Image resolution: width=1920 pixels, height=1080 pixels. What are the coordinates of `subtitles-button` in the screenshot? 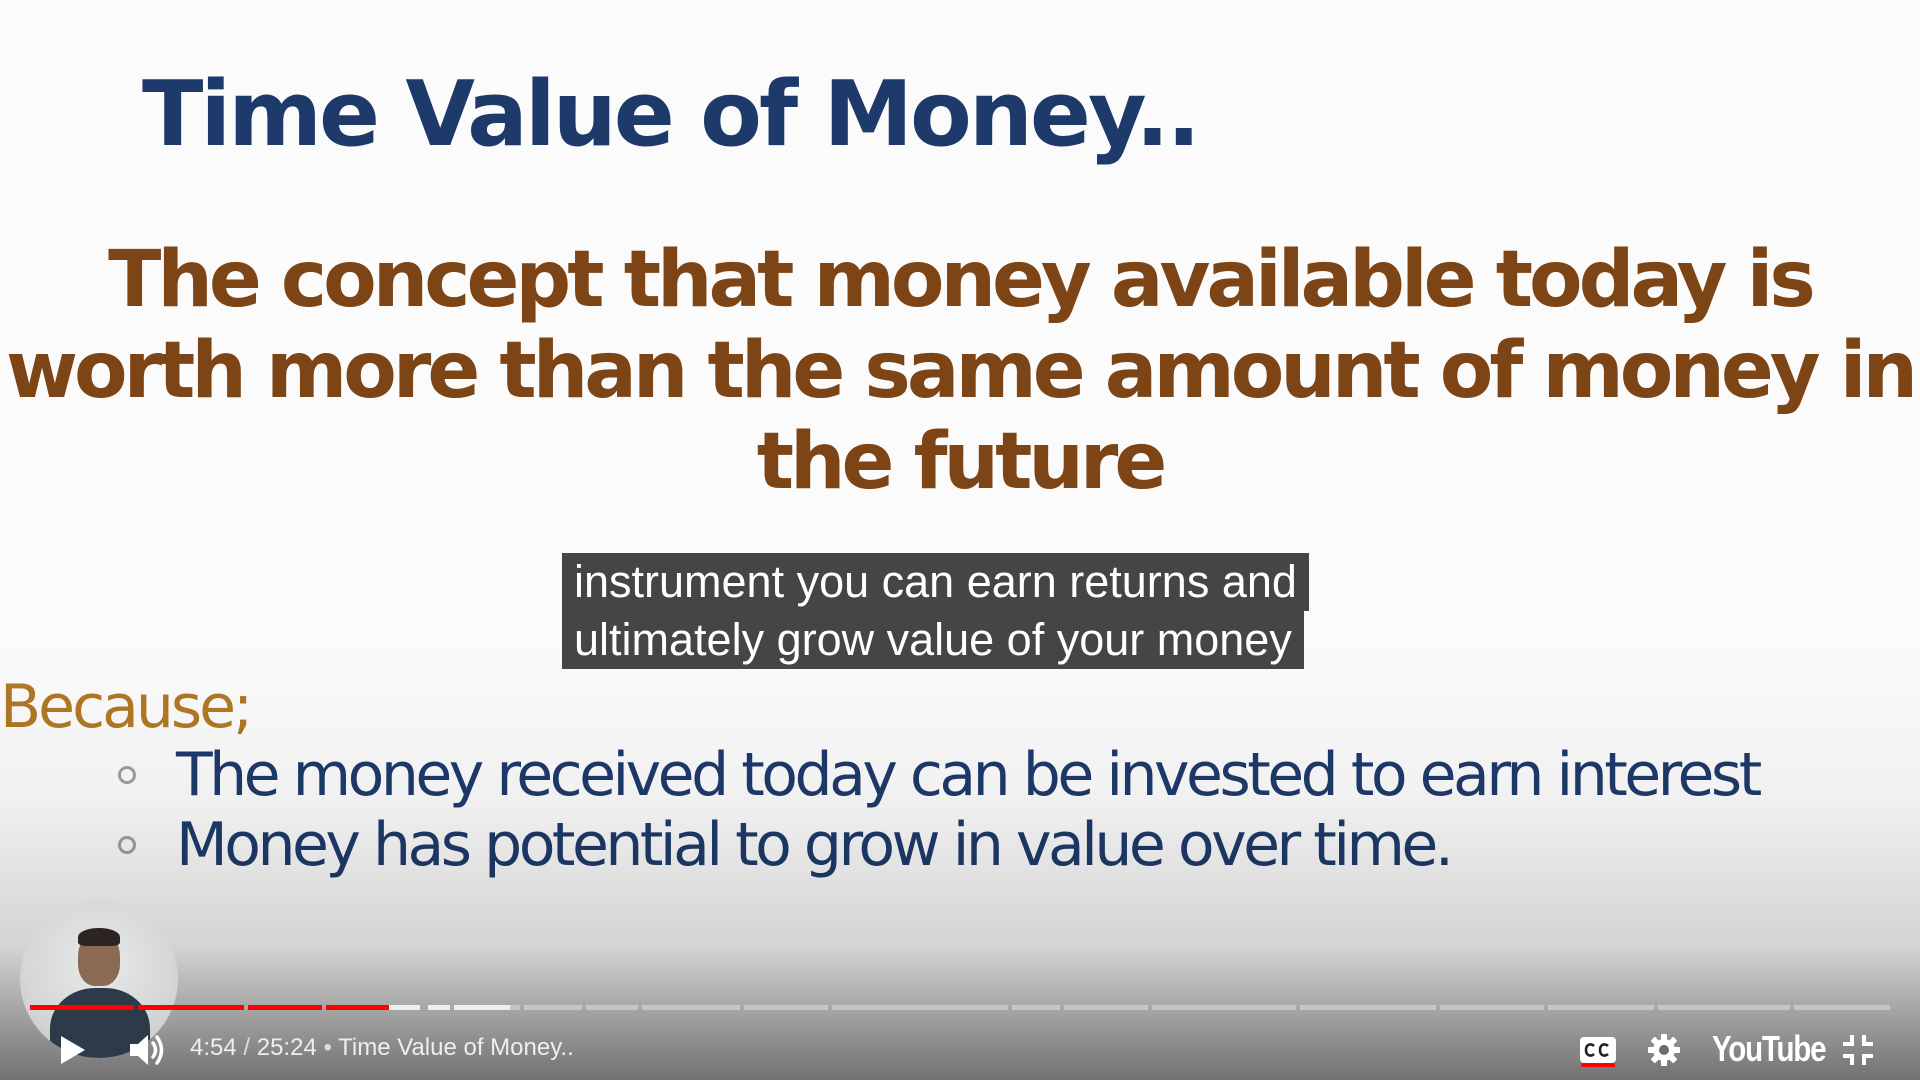 It's located at (1598, 1050).